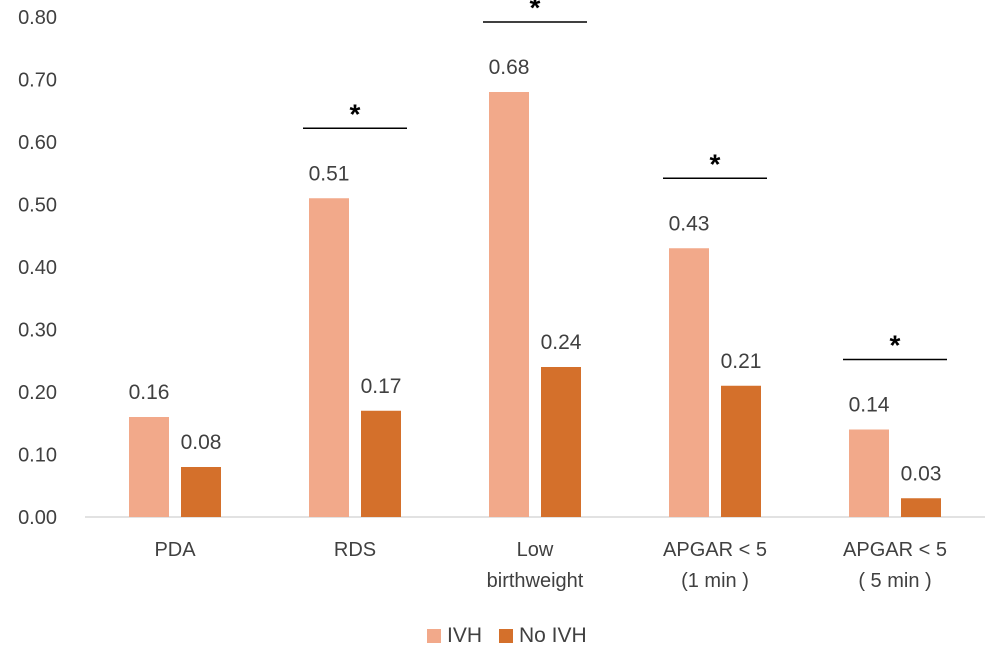 This screenshot has height=672, width=1002. I want to click on x-category-label: PDA, so click(175, 550).